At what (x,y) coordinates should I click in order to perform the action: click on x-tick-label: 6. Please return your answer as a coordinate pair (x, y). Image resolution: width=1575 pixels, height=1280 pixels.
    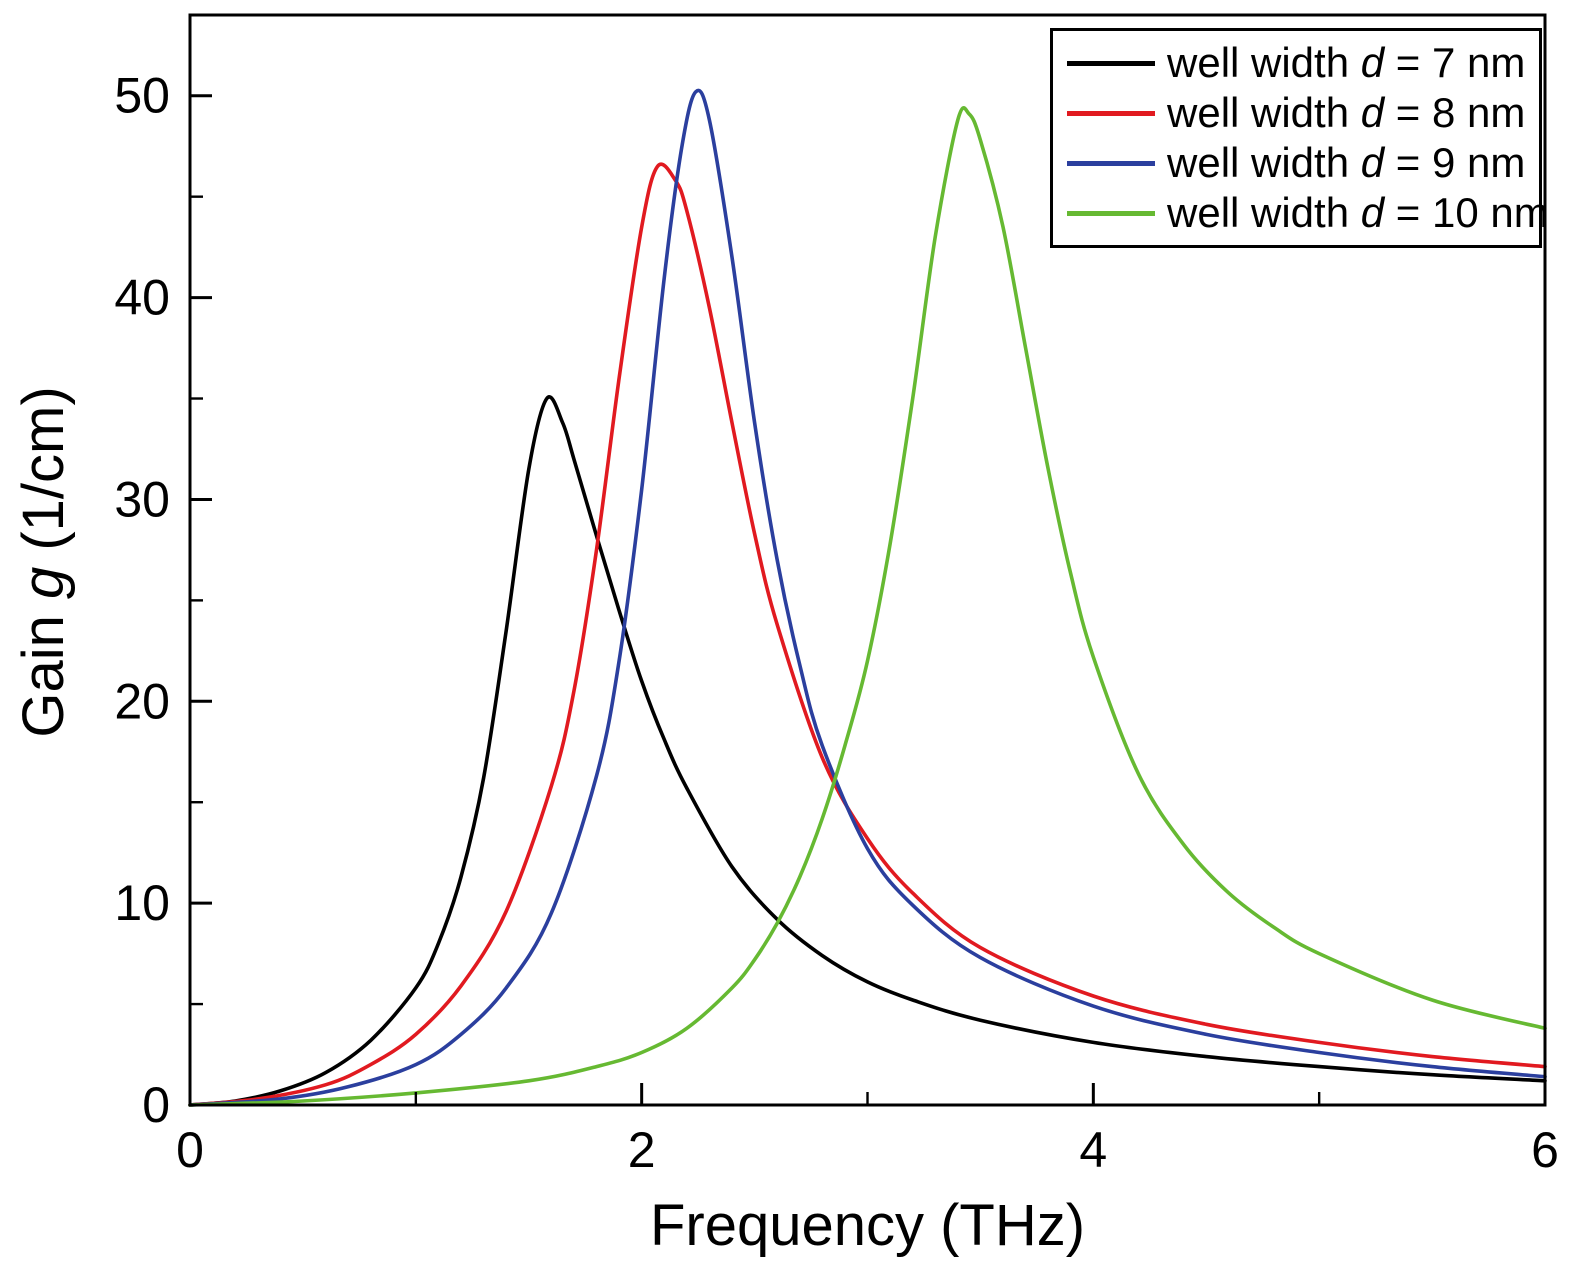
    Looking at the image, I should click on (1545, 1150).